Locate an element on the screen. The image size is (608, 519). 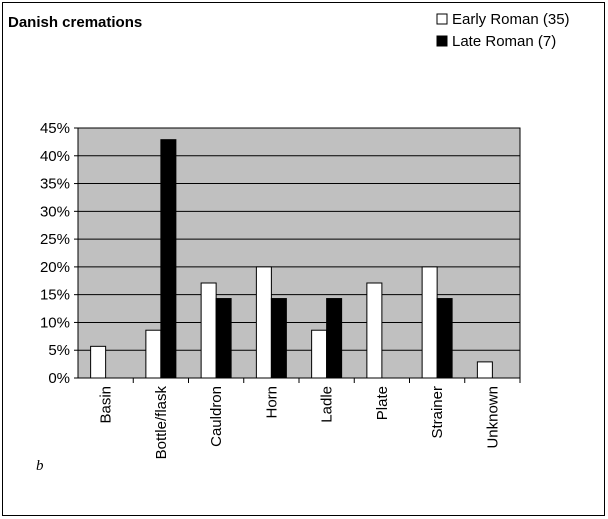
x-tick-label: Strainer is located at coordinates (437, 412).